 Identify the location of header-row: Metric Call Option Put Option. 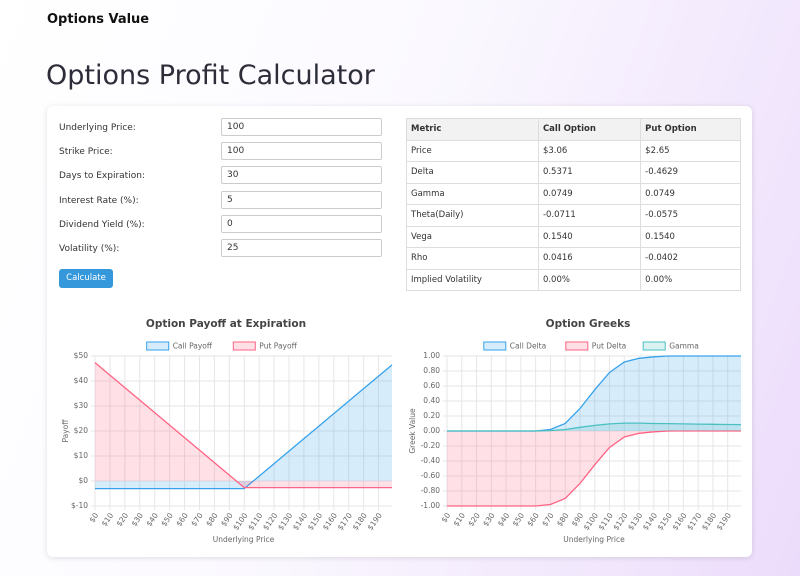
(573, 129).